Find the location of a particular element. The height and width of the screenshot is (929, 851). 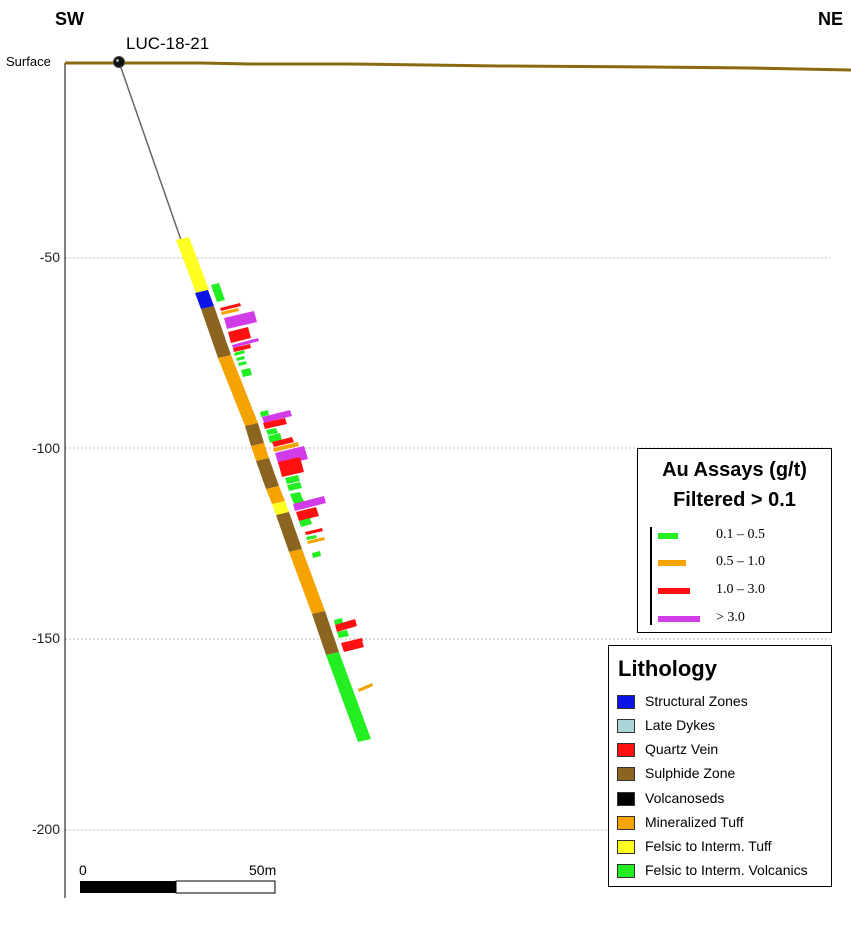

compass-sw-label: SW is located at coordinates (69, 19).